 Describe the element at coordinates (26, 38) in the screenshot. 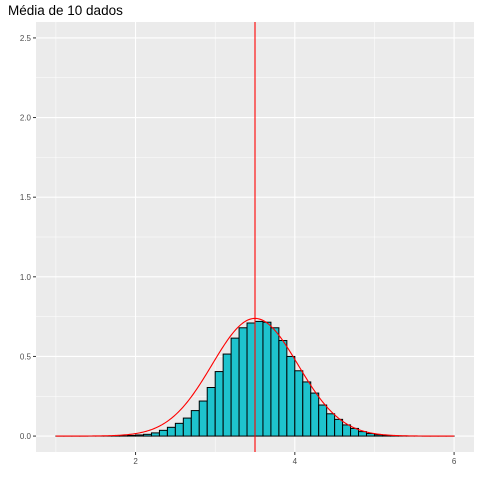

I see `y-tick-label: 2.5` at that location.